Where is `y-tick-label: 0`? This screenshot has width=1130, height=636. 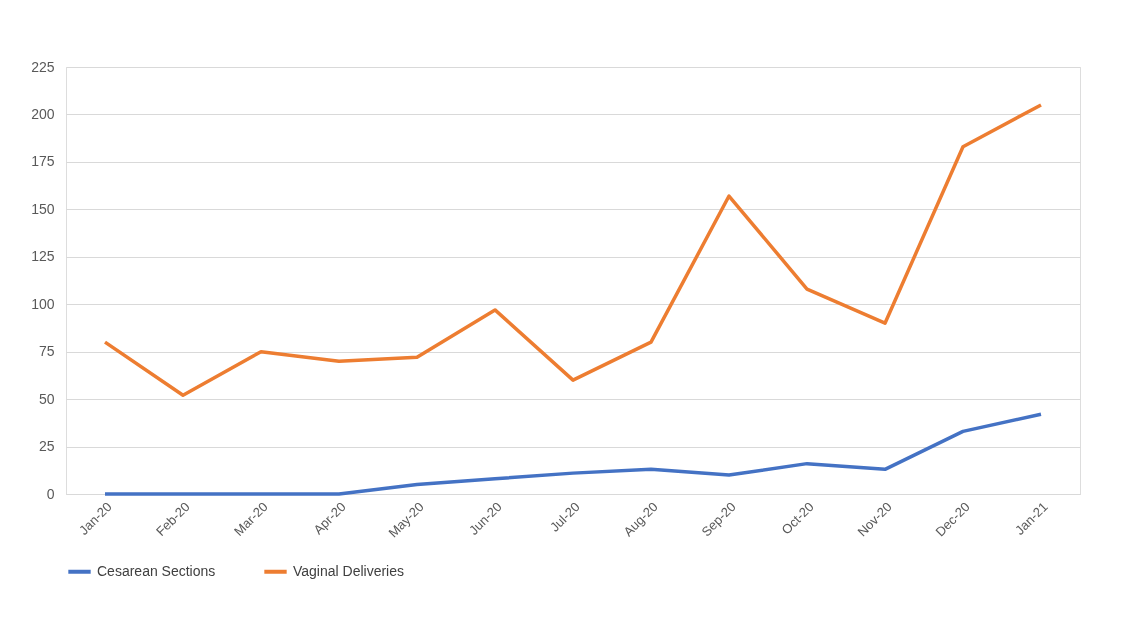
y-tick-label: 0 is located at coordinates (50, 493).